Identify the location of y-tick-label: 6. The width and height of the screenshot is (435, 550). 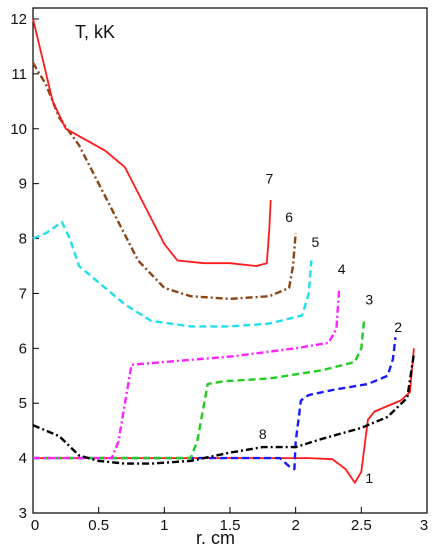
(23, 348).